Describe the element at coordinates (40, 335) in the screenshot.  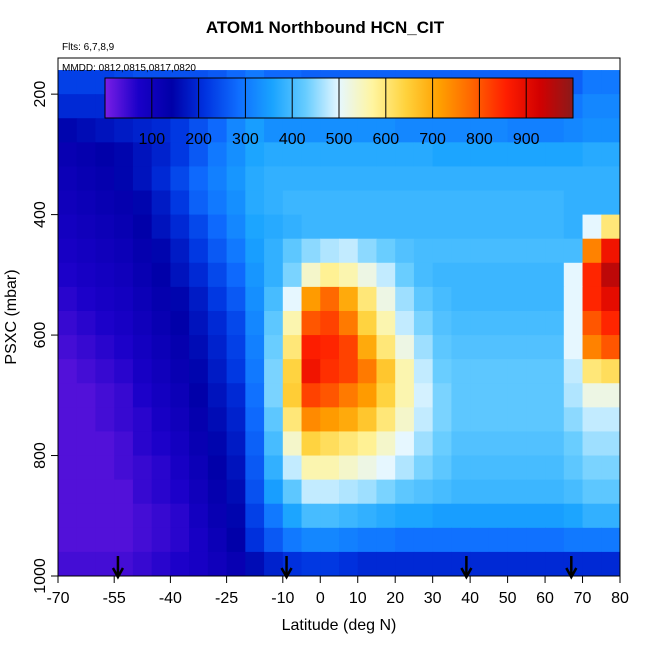
I see `y-tick-label: 600` at that location.